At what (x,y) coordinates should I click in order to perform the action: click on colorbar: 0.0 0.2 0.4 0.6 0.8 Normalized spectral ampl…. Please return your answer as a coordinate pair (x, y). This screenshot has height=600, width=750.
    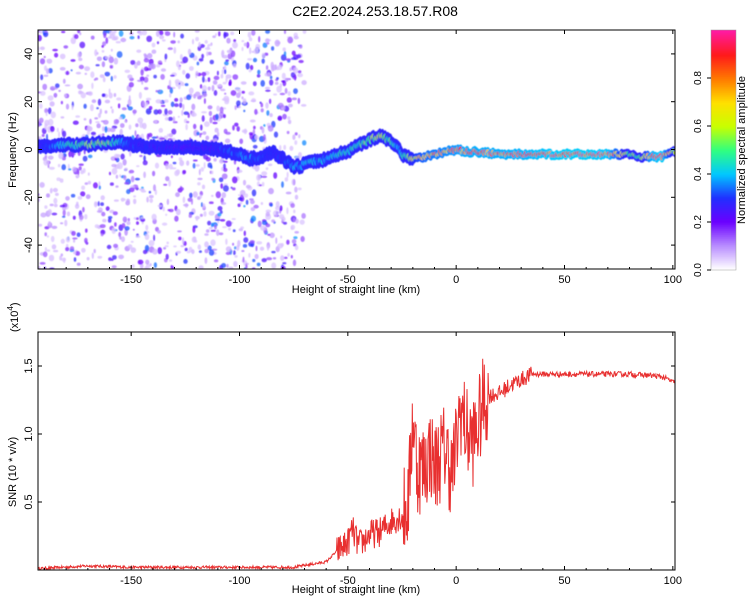
    Looking at the image, I should click on (720, 153).